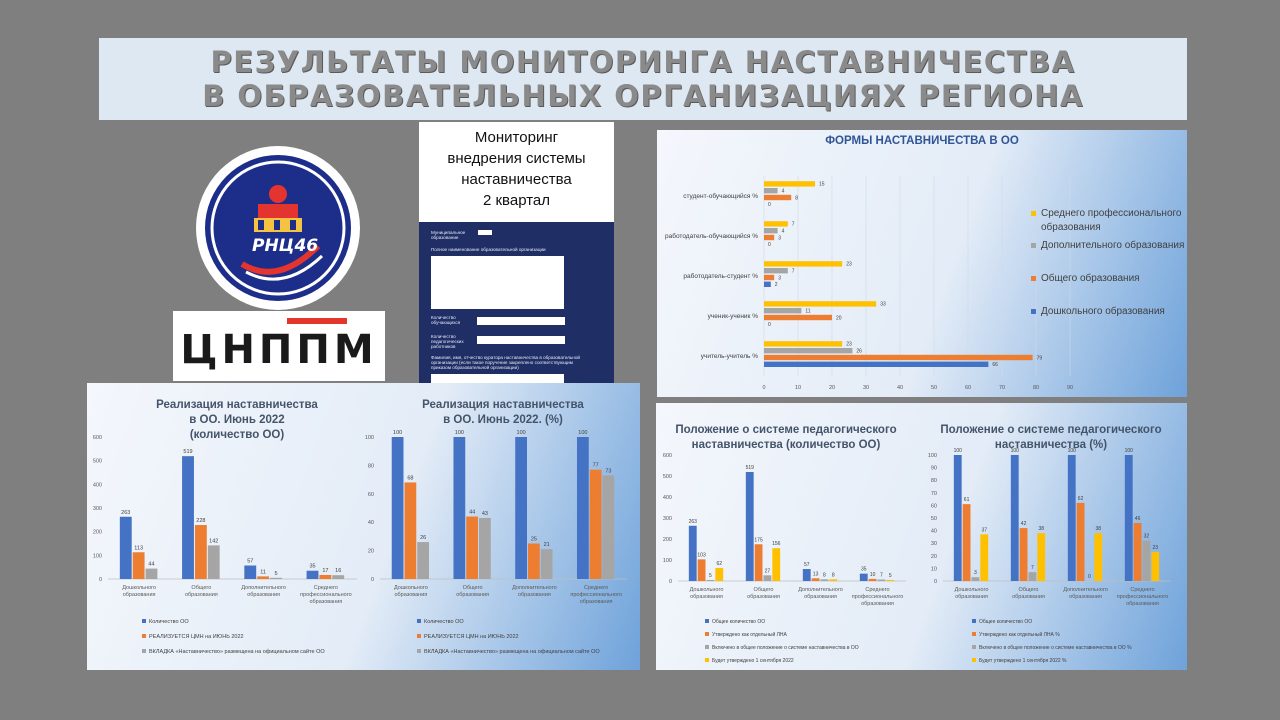 This screenshot has height=720, width=1280. What do you see at coordinates (967, 500) in the screenshot?
I see `data-label: 61` at bounding box center [967, 500].